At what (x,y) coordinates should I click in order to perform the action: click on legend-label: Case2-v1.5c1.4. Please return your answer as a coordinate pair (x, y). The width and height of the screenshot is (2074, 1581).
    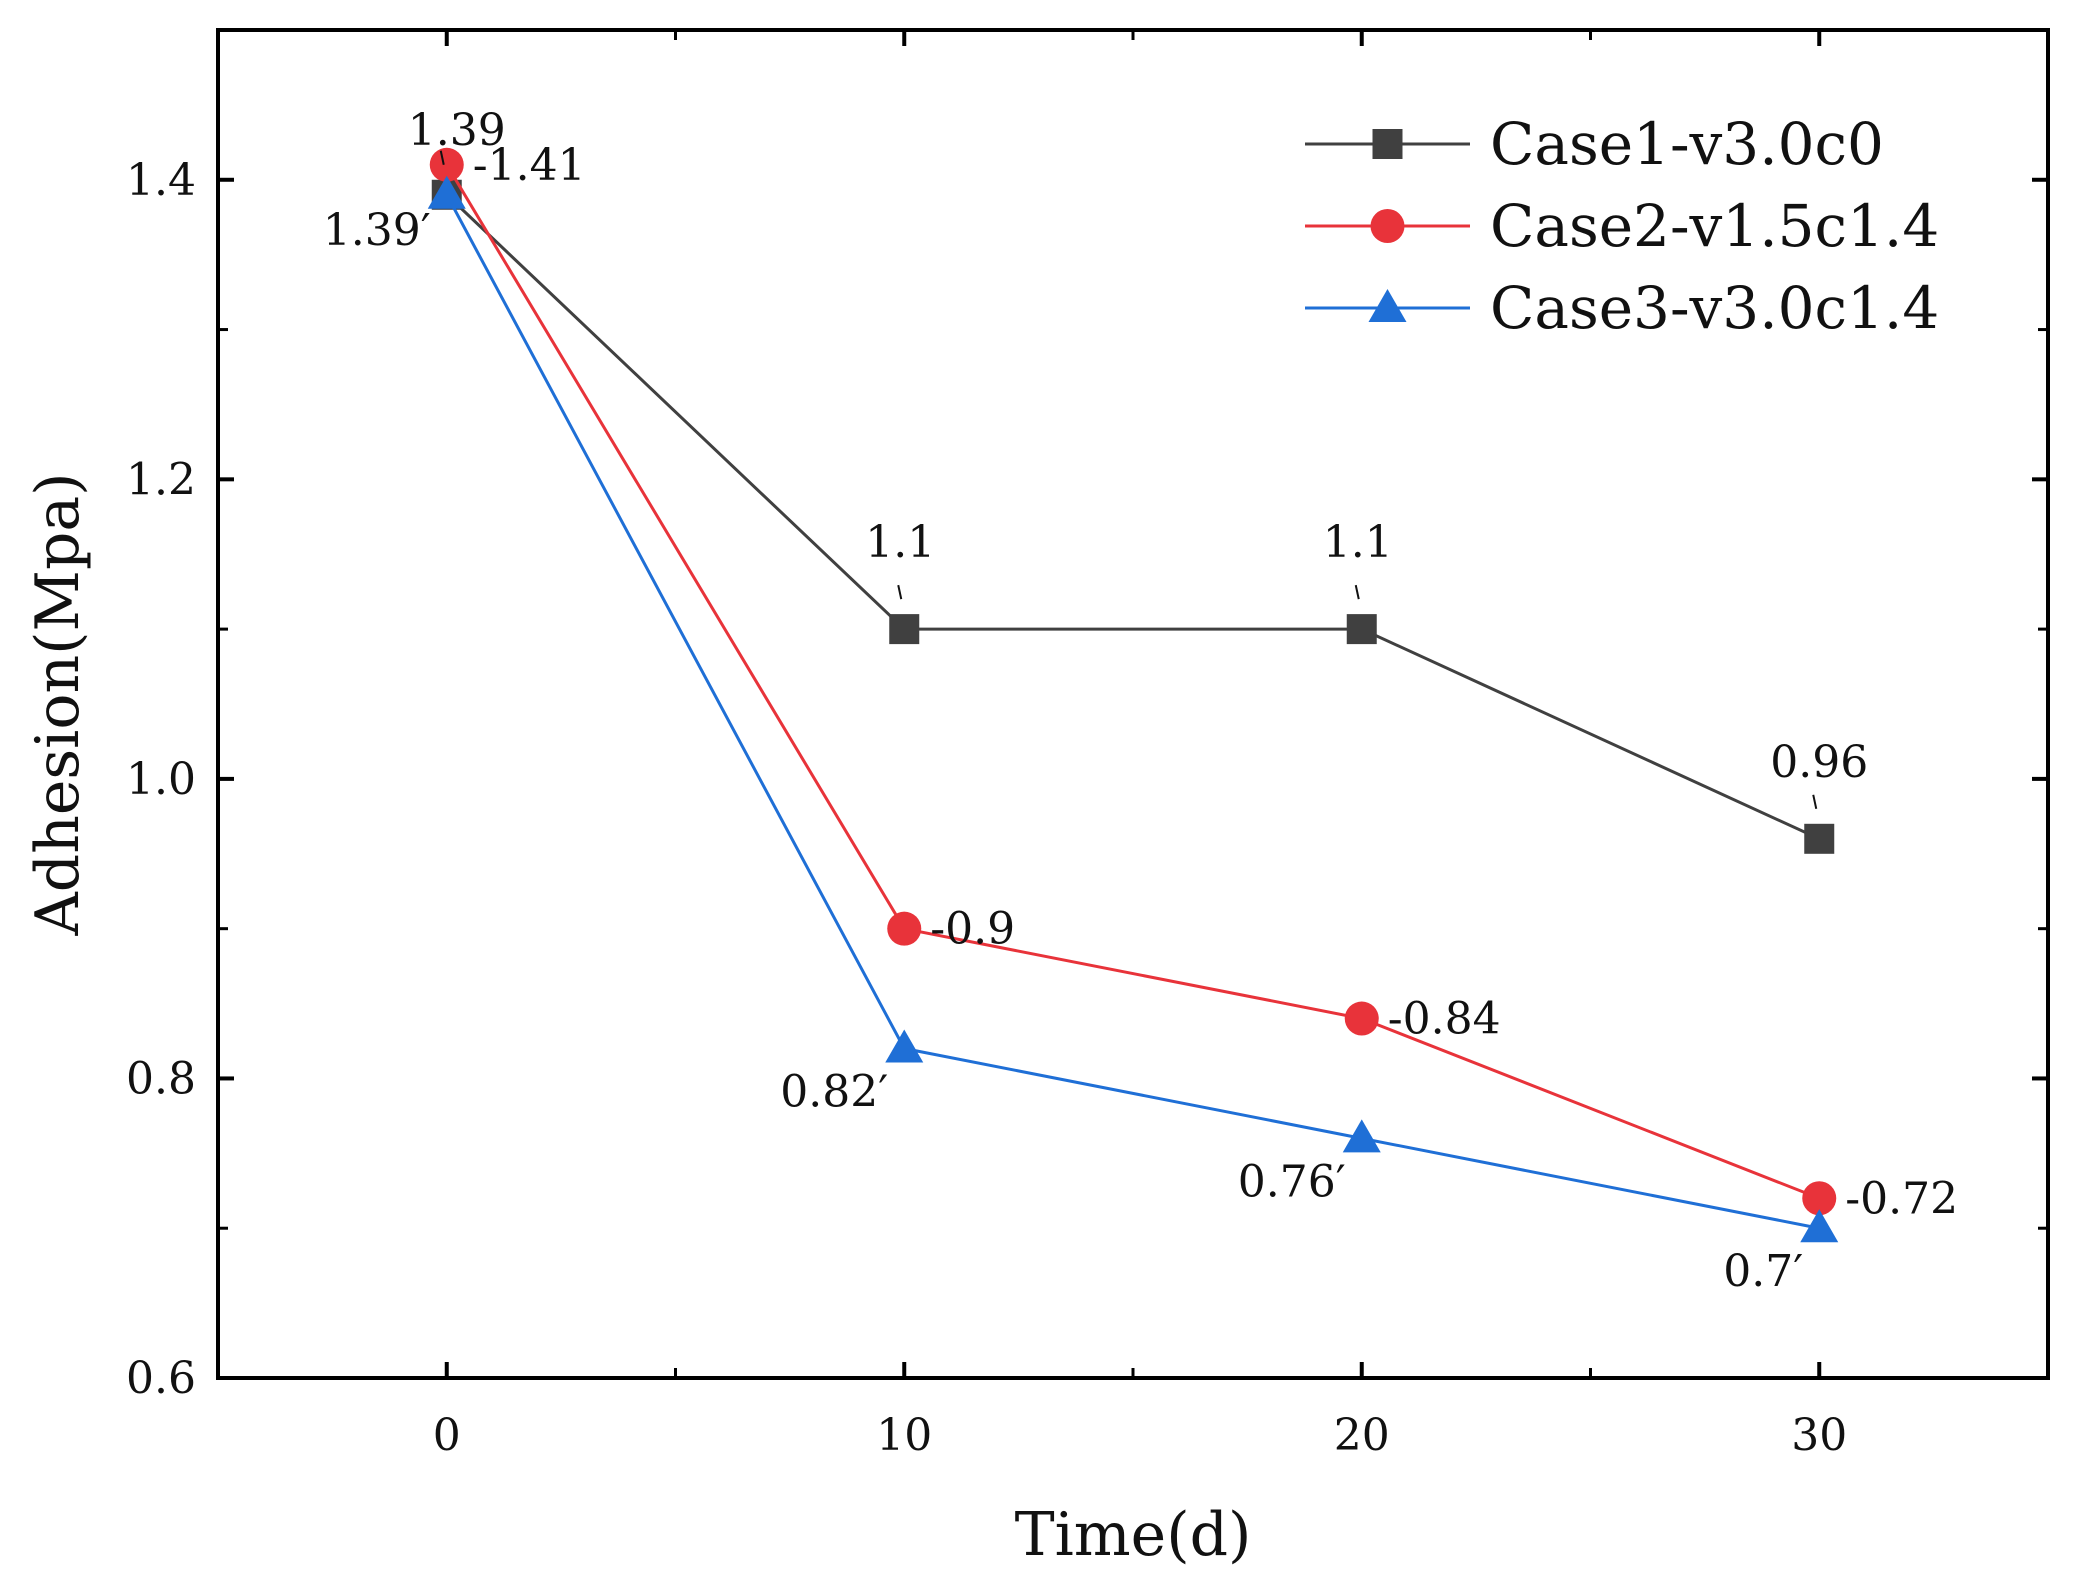
    Looking at the image, I should click on (1714, 226).